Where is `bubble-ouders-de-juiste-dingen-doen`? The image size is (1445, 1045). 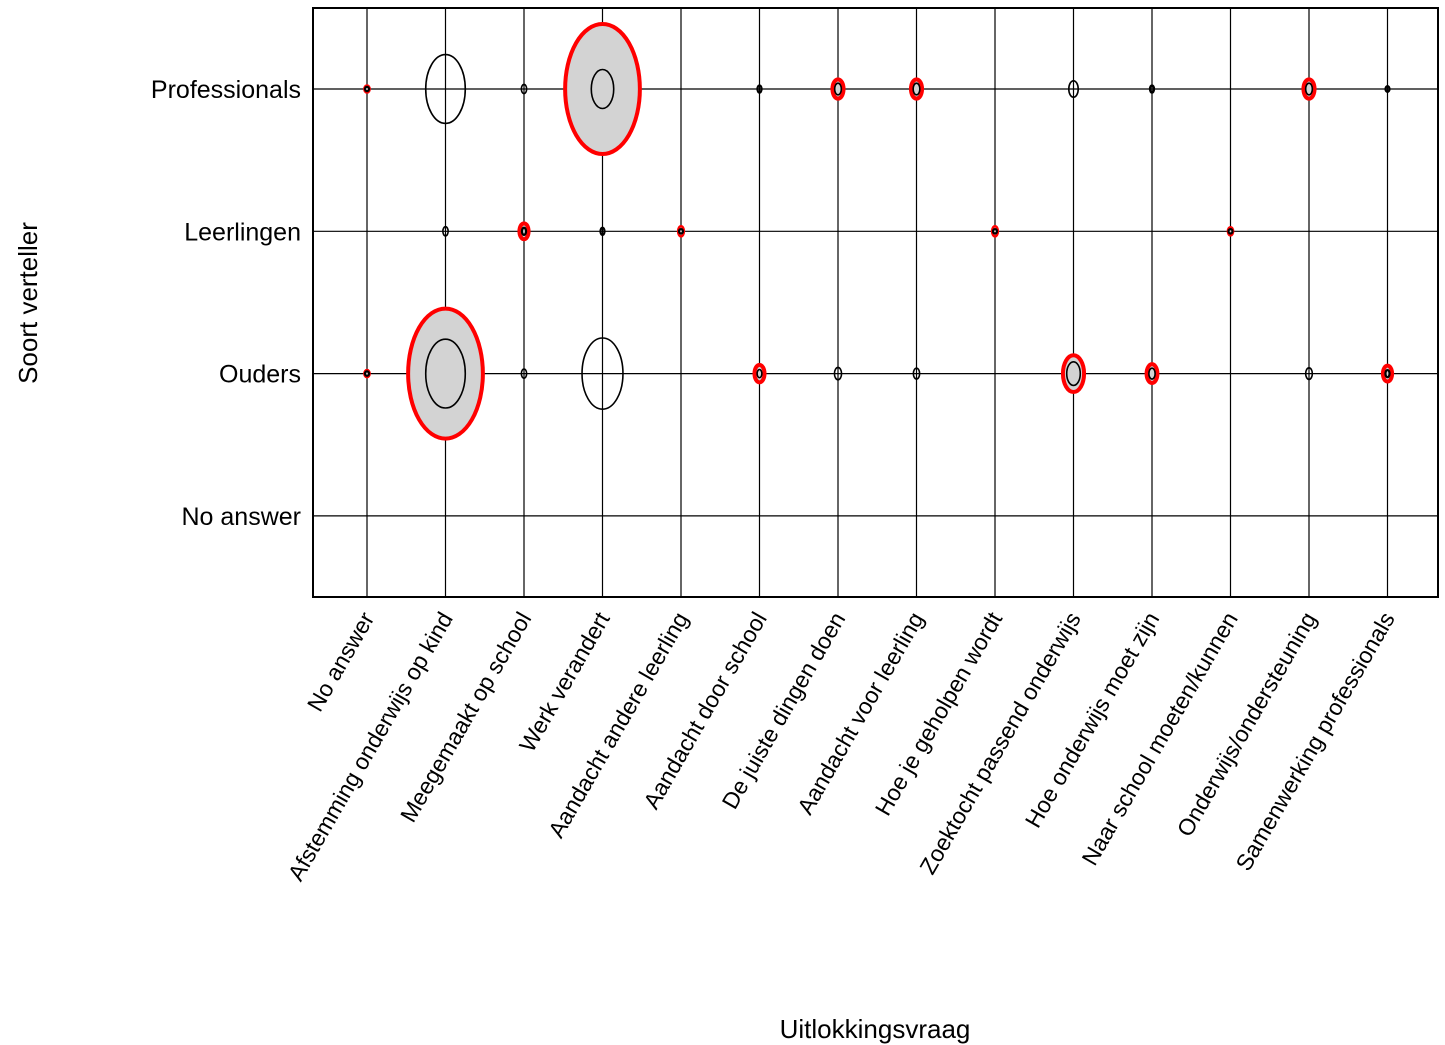 bubble-ouders-de-juiste-dingen-doen is located at coordinates (838, 373).